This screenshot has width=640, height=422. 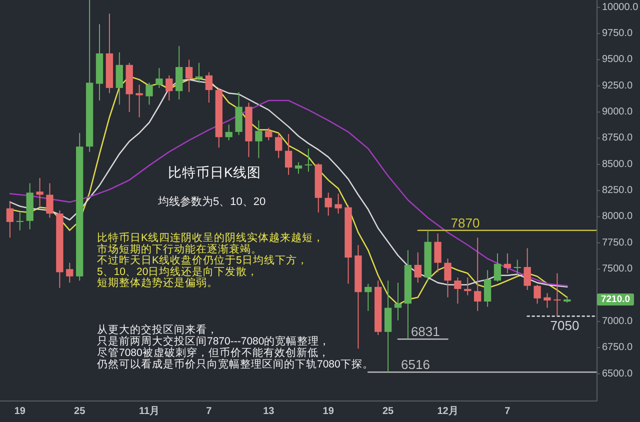 What do you see at coordinates (210, 237) in the screenshot?
I see `annotation: 比特币日K线四连阴收呈的阴线实体越来越短，` at bounding box center [210, 237].